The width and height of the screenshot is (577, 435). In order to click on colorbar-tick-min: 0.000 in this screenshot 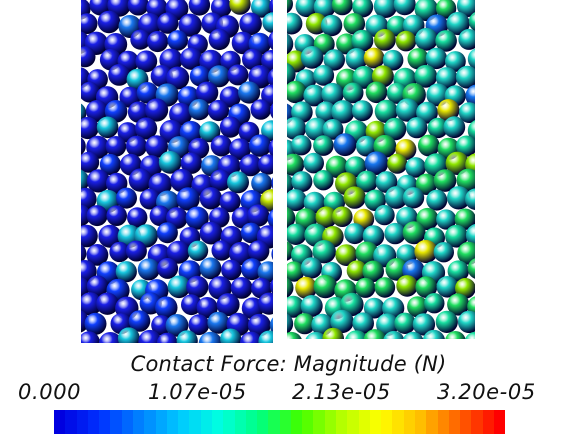, I will do `click(50, 392)`.